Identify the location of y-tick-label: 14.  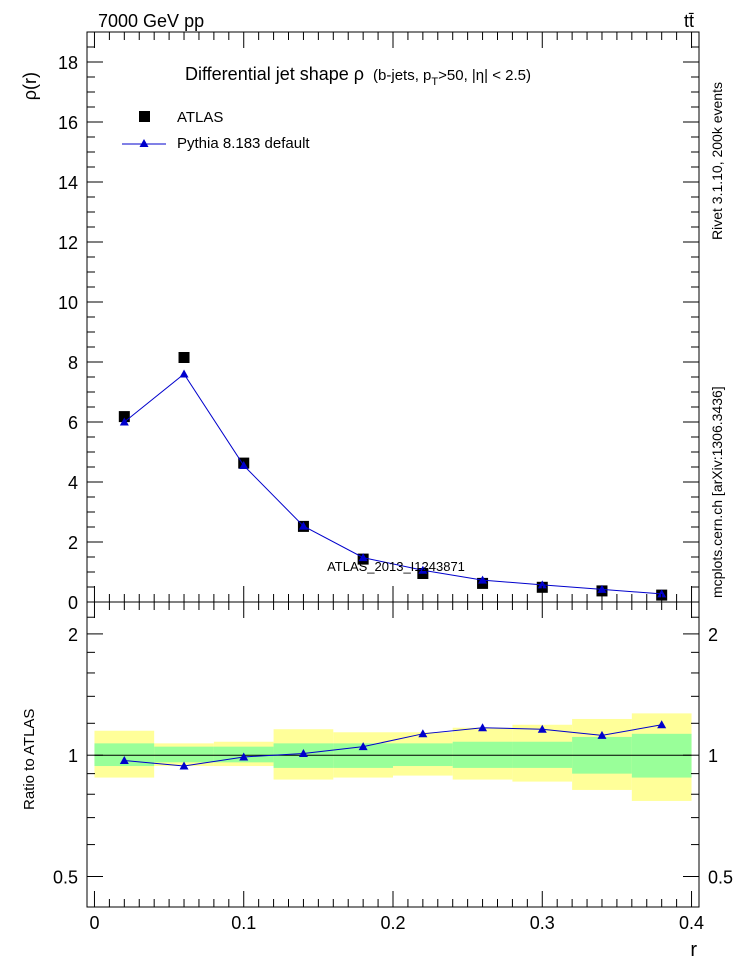
(68, 183).